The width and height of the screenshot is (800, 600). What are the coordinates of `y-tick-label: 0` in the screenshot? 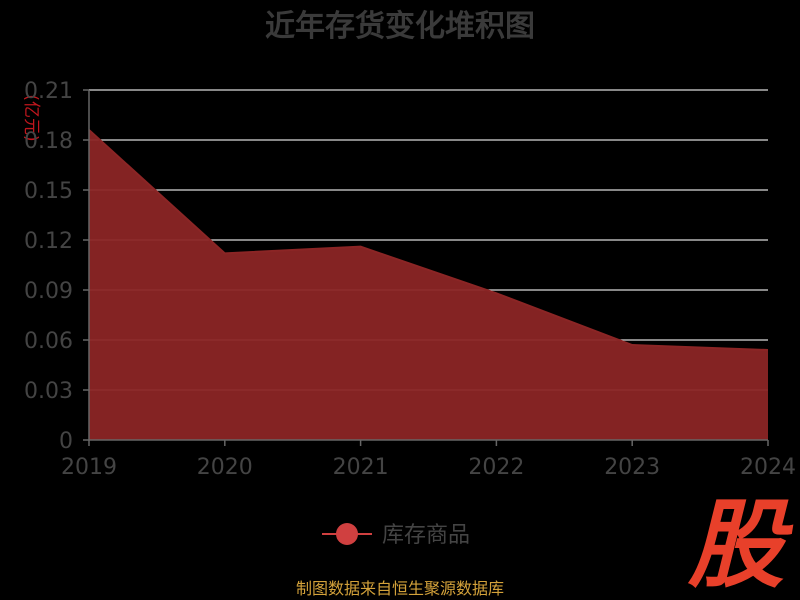 It's located at (66, 441).